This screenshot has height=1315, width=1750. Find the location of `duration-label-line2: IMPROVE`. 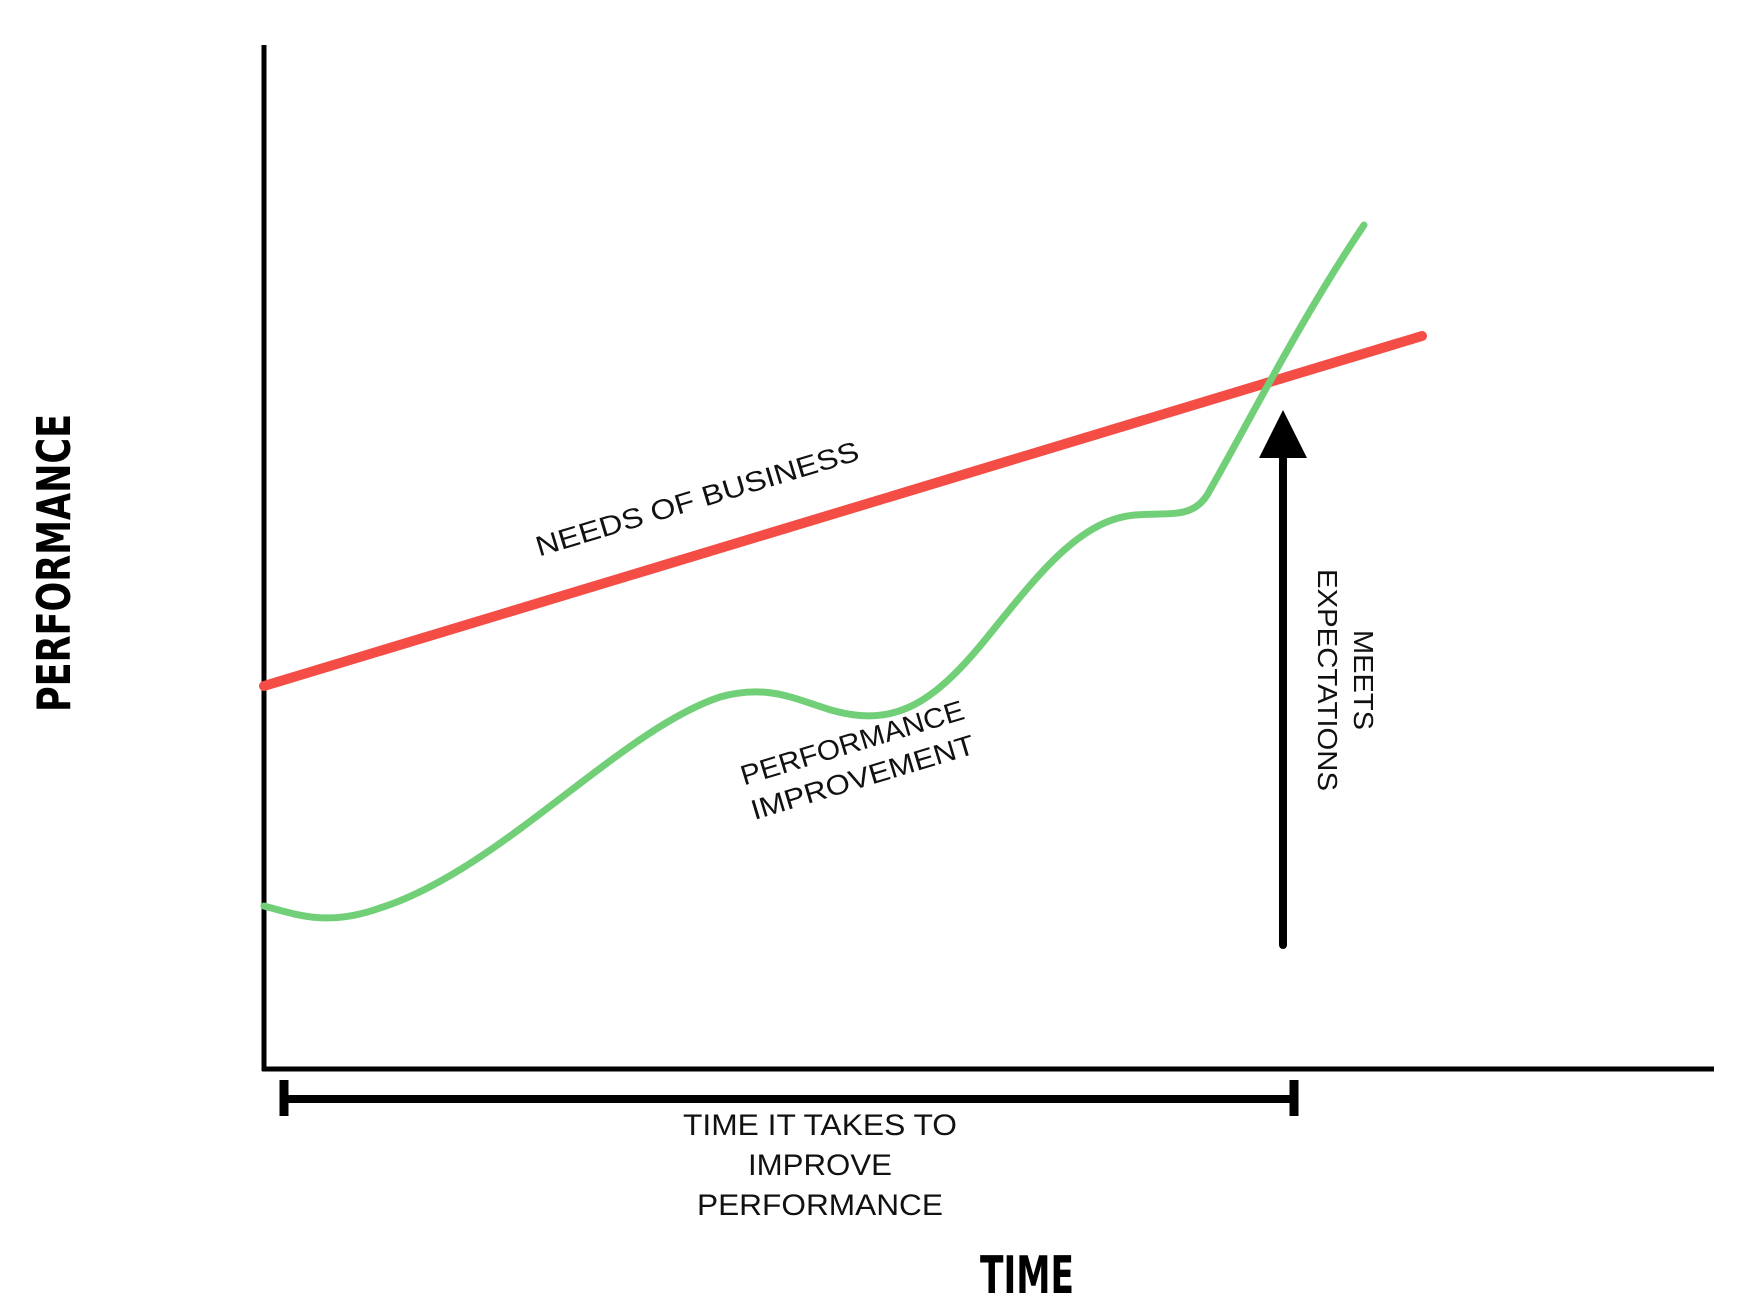

duration-label-line2: IMPROVE is located at coordinates (820, 1165).